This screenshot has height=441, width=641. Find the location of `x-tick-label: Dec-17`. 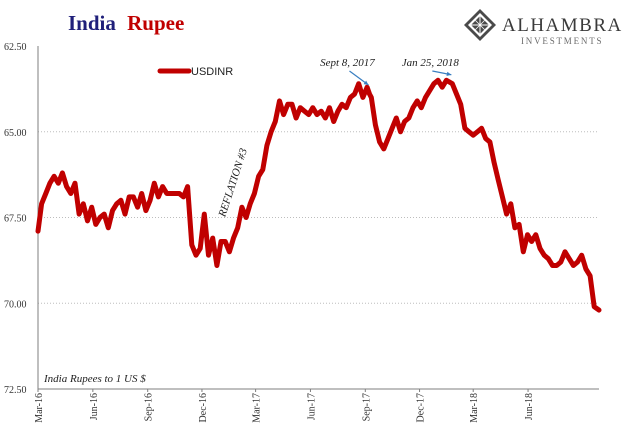

x-tick-label: Dec-17 is located at coordinates (421, 407).